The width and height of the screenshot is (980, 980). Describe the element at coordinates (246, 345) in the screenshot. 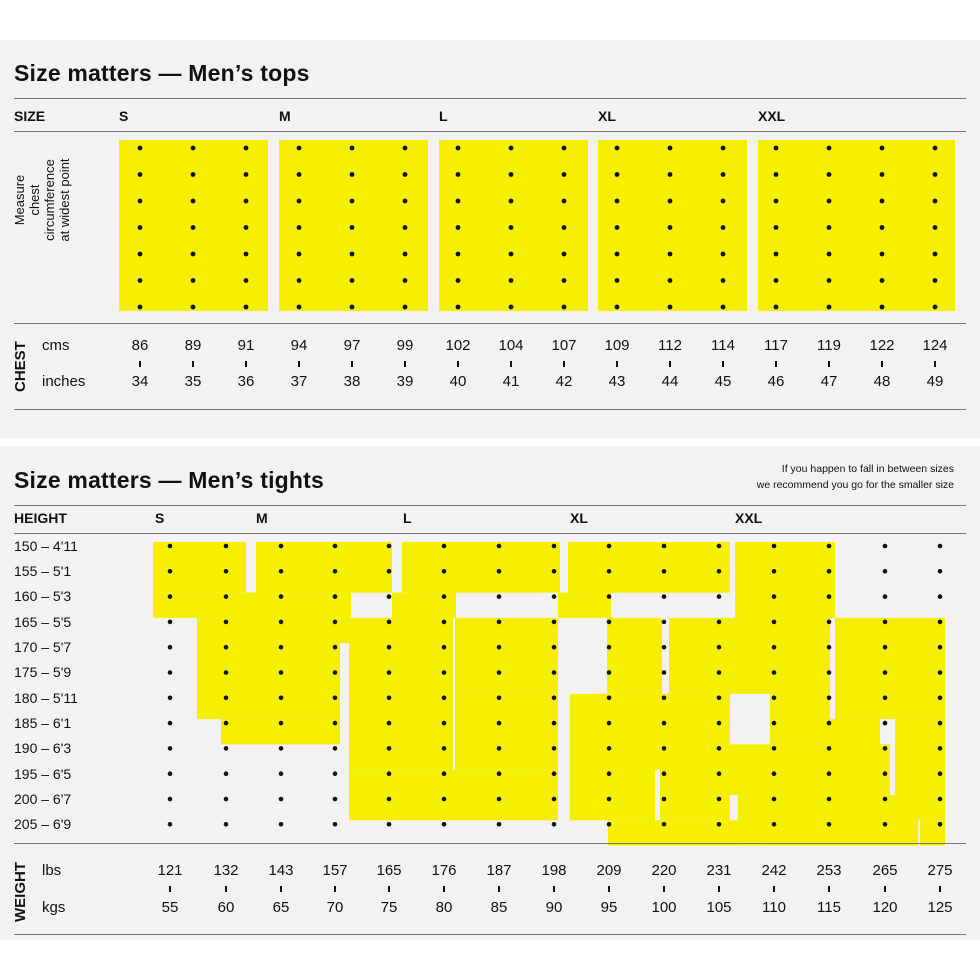

I see `cms-value: 91` at that location.